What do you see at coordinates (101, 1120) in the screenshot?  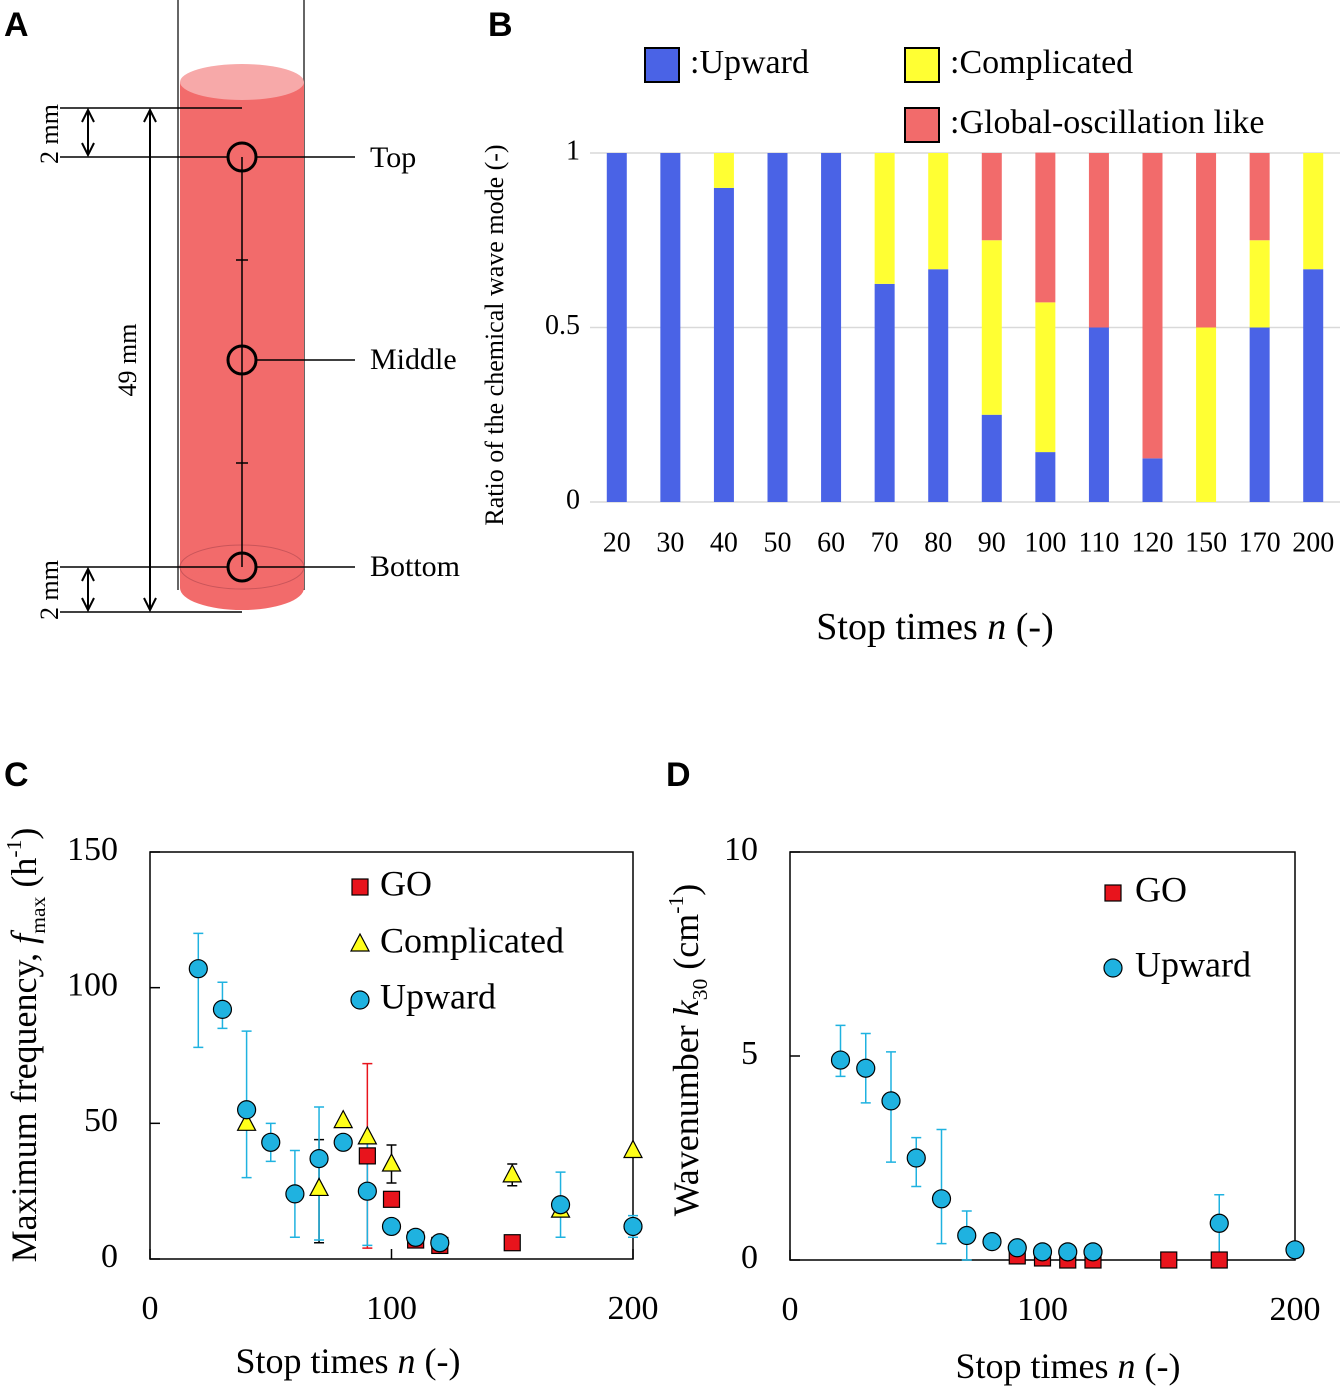 I see `y-tick-label: 50` at bounding box center [101, 1120].